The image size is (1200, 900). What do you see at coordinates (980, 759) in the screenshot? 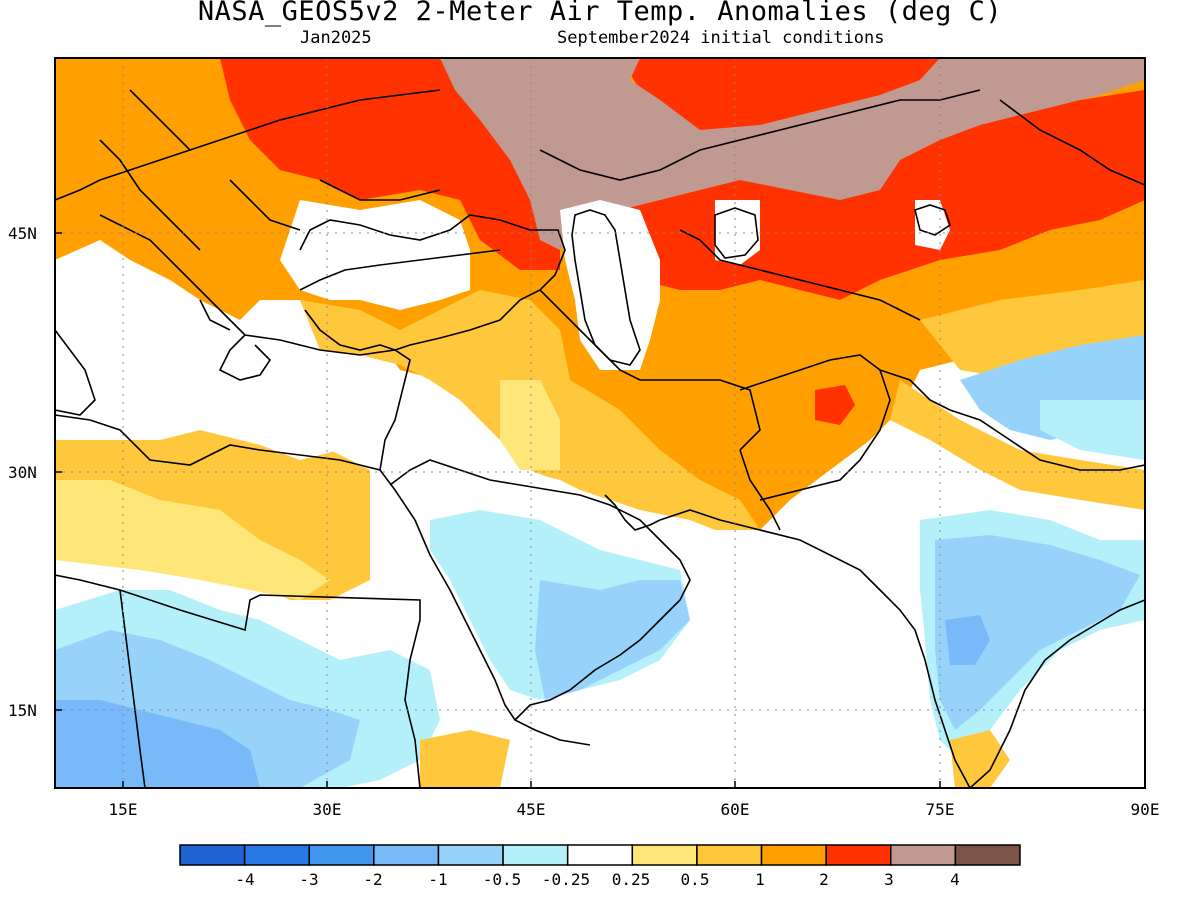
I see `anomaly-region-0.5-1-south-india` at bounding box center [980, 759].